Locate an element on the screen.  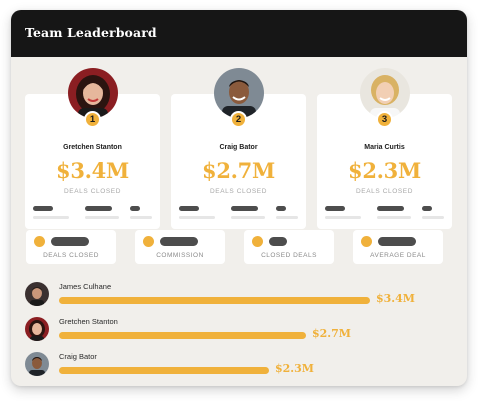
stat-card-closed-deals: CLOSED DEALS is located at coordinates (289, 247).